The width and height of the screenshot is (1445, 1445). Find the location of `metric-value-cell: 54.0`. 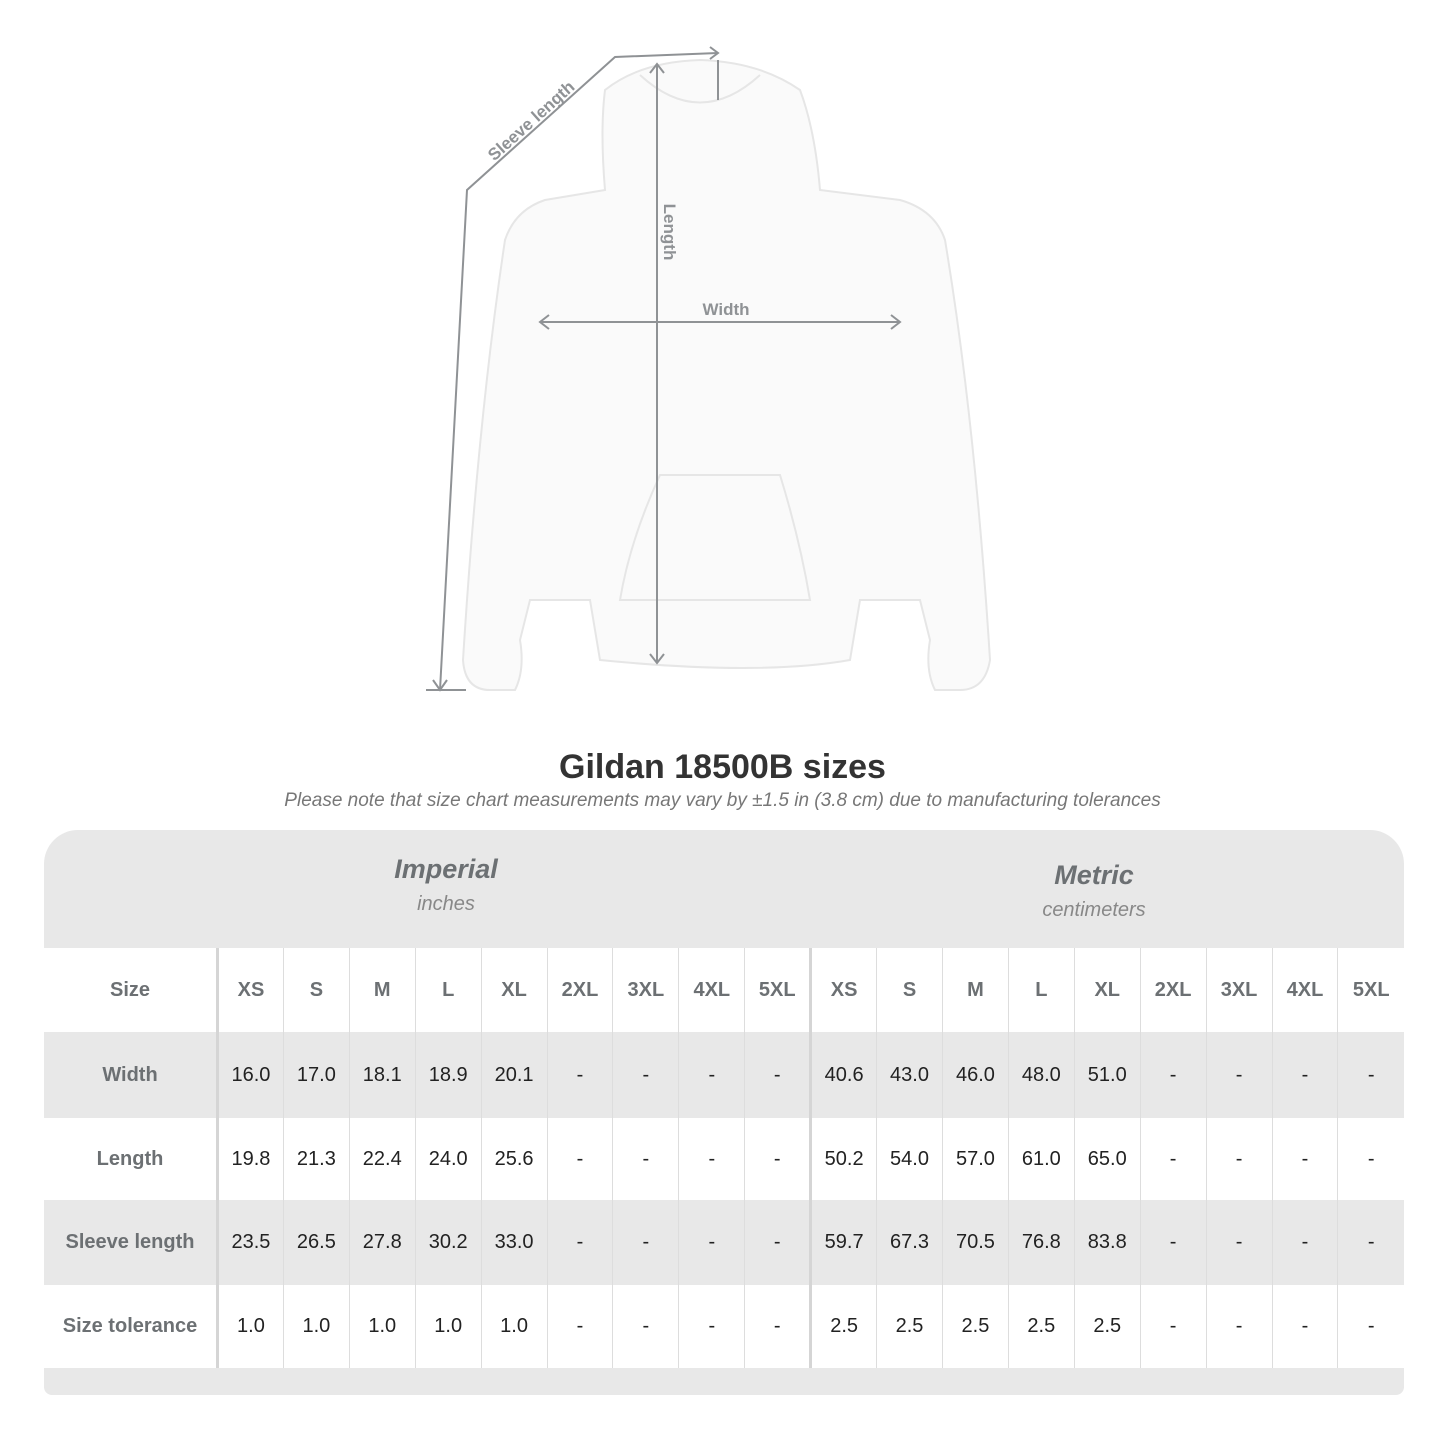

metric-value-cell: 54.0 is located at coordinates (909, 1159).